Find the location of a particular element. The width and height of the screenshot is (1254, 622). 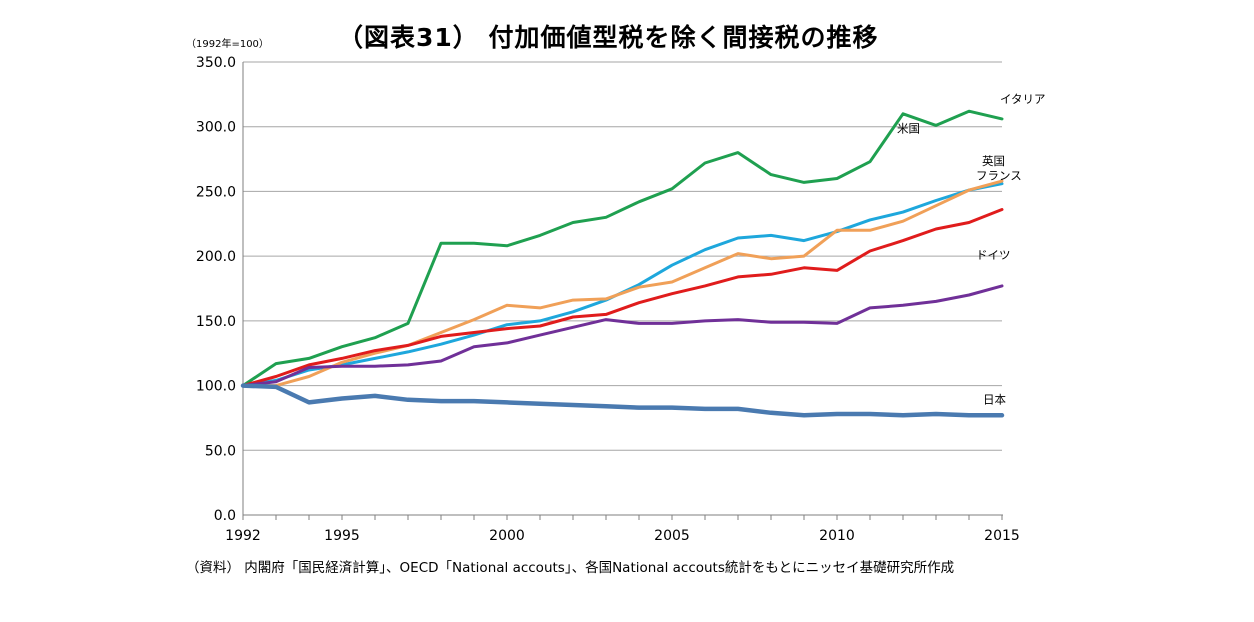

x-tick-label: 2010 is located at coordinates (837, 536).